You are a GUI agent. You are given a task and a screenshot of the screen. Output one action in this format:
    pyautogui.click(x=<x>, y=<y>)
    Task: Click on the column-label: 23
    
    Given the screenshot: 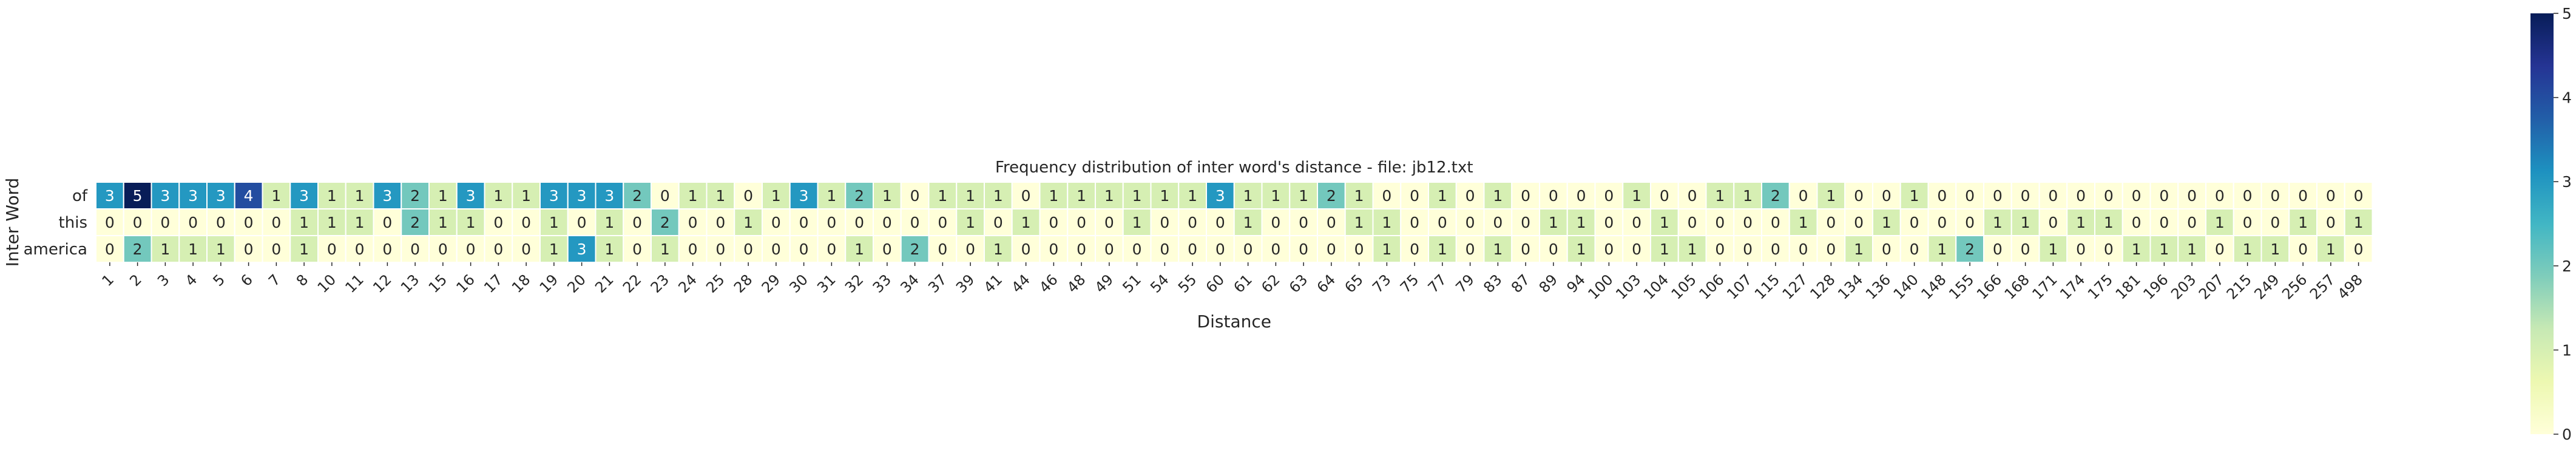 What is the action you would take?
    pyautogui.click(x=659, y=283)
    